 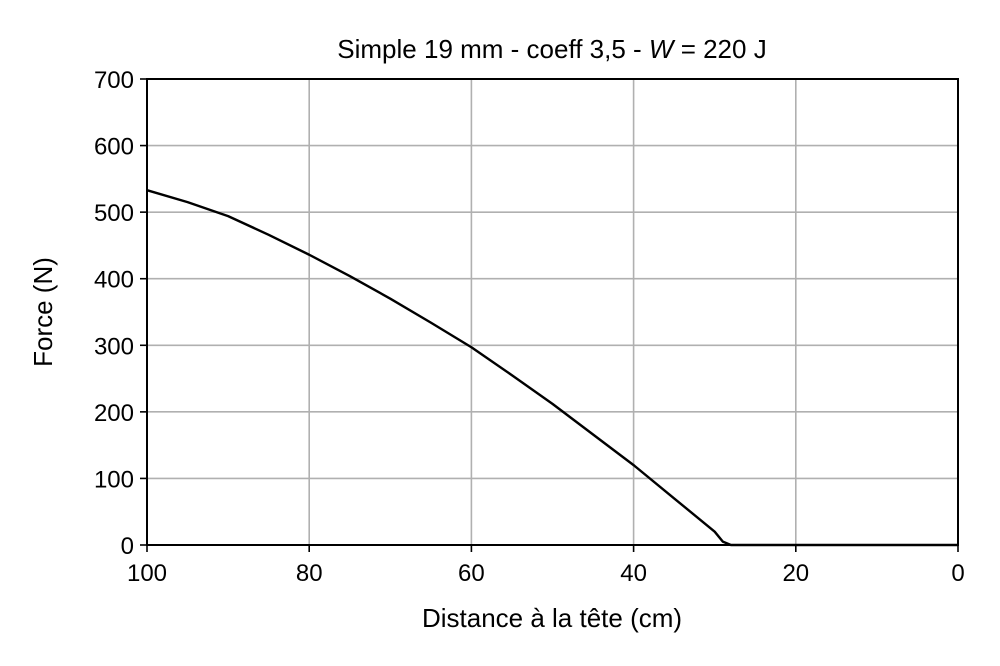 What do you see at coordinates (957, 573) in the screenshot?
I see `x-tick-label: 0` at bounding box center [957, 573].